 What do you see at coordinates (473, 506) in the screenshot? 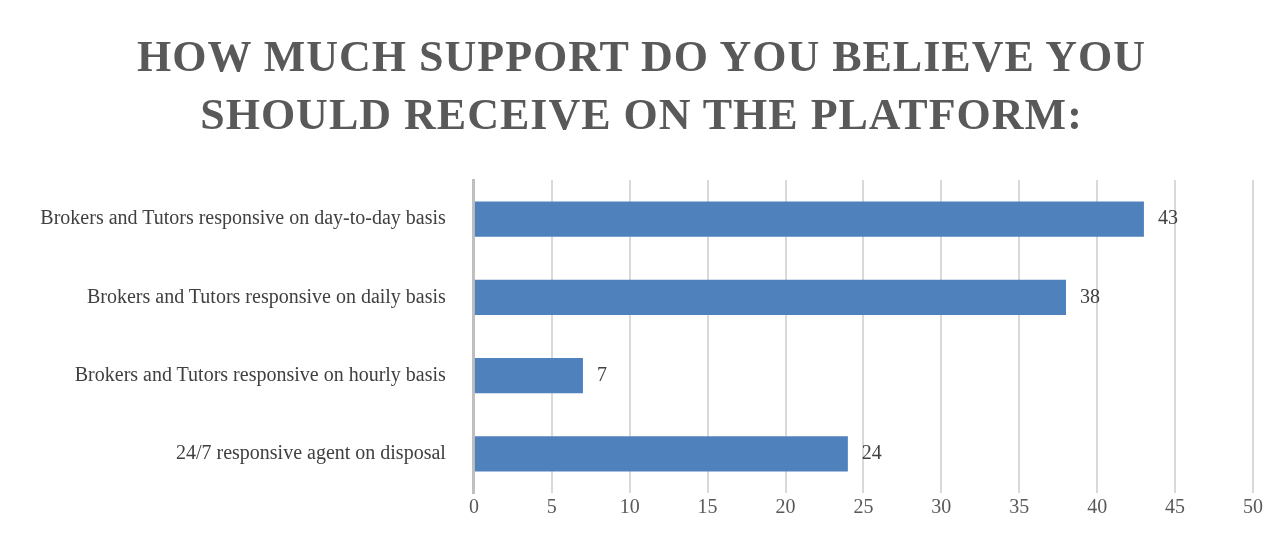
I see `x-tick-label: 0` at bounding box center [473, 506].